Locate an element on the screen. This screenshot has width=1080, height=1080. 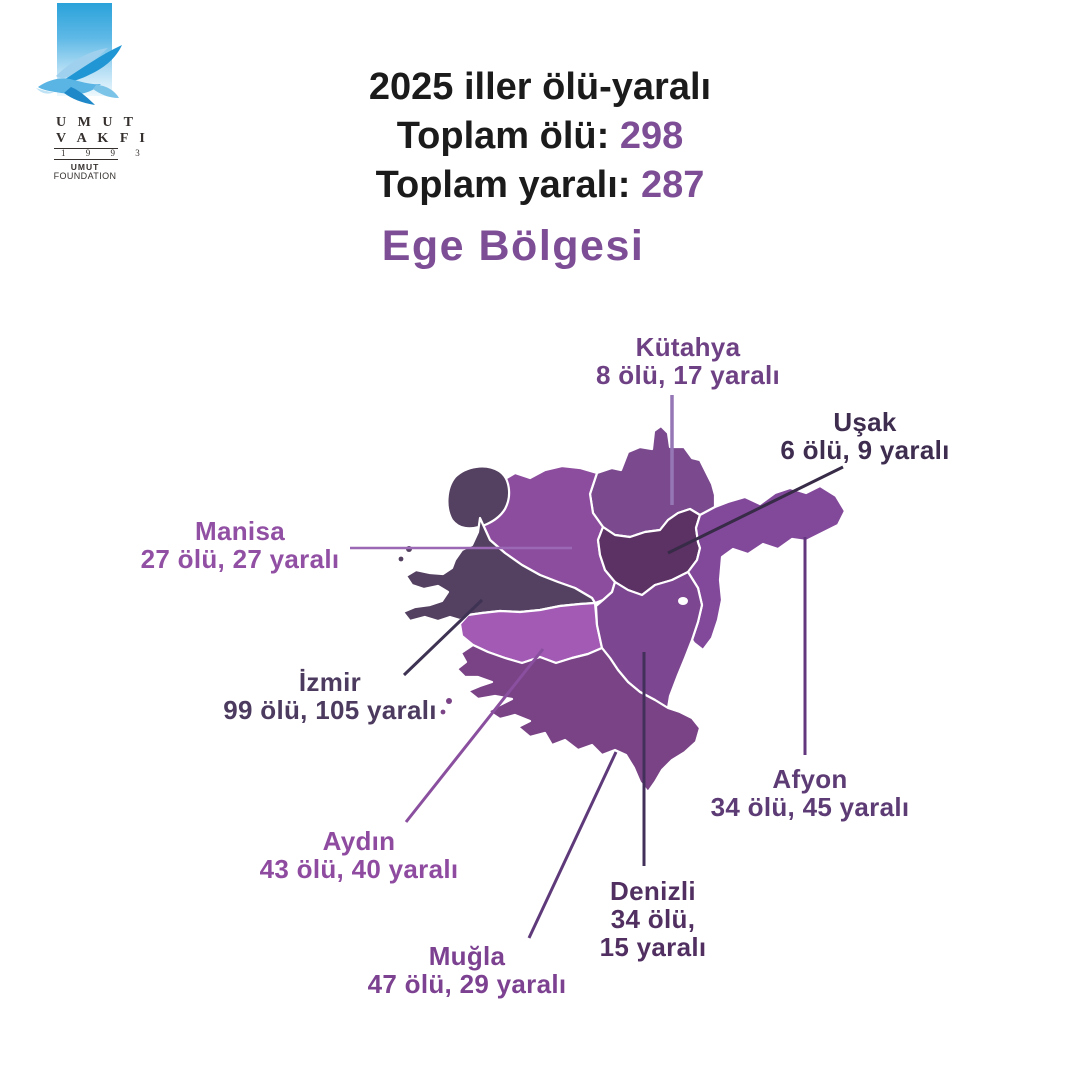
label-kutahya: Kütahya 8 ölü, 17 yaralı is located at coordinates (688, 361).